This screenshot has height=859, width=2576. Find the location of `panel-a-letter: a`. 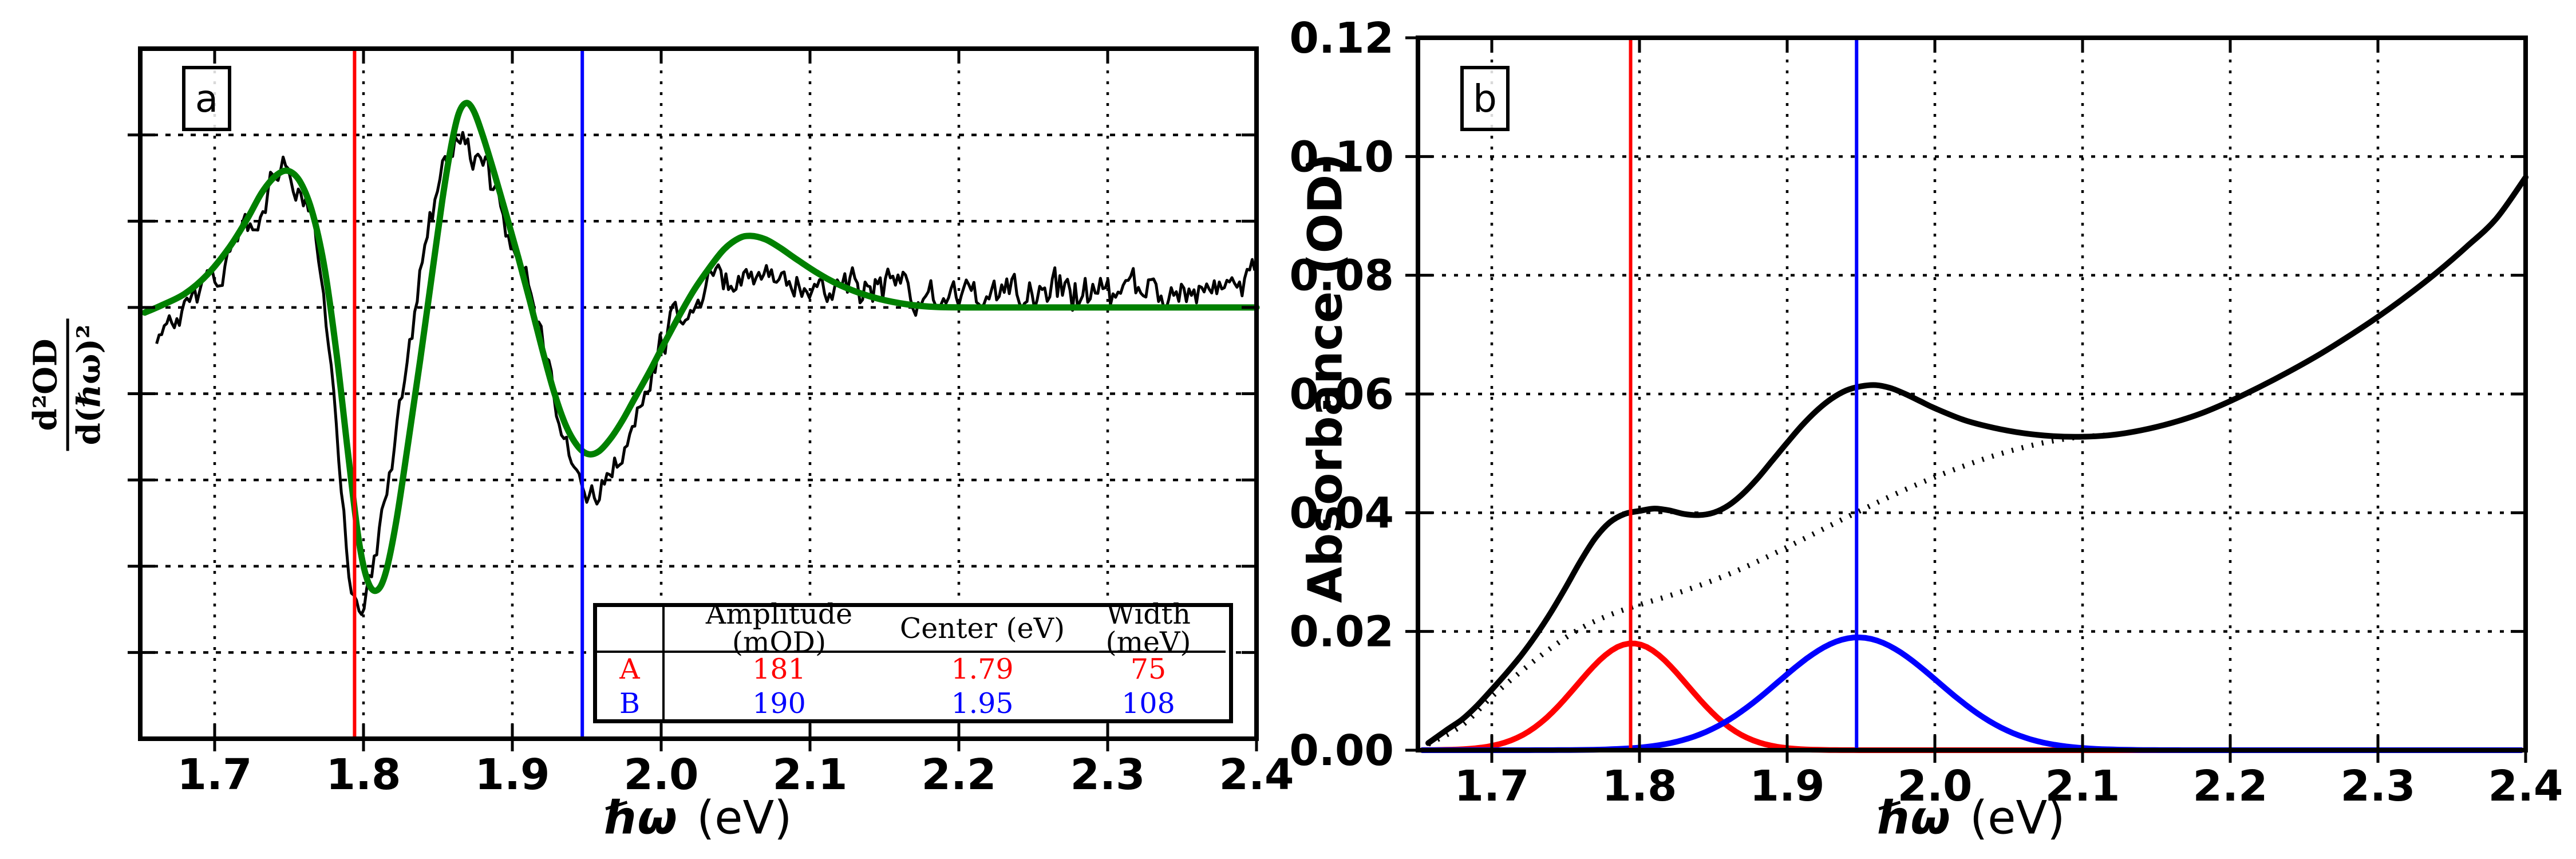

panel-a-letter: a is located at coordinates (207, 99).